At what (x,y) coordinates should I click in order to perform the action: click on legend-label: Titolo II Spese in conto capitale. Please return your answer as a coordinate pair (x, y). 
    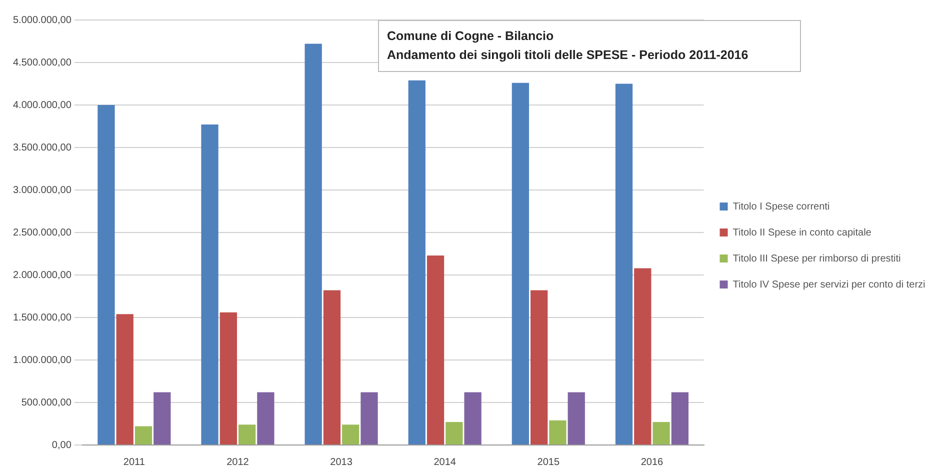
    Looking at the image, I should click on (802, 232).